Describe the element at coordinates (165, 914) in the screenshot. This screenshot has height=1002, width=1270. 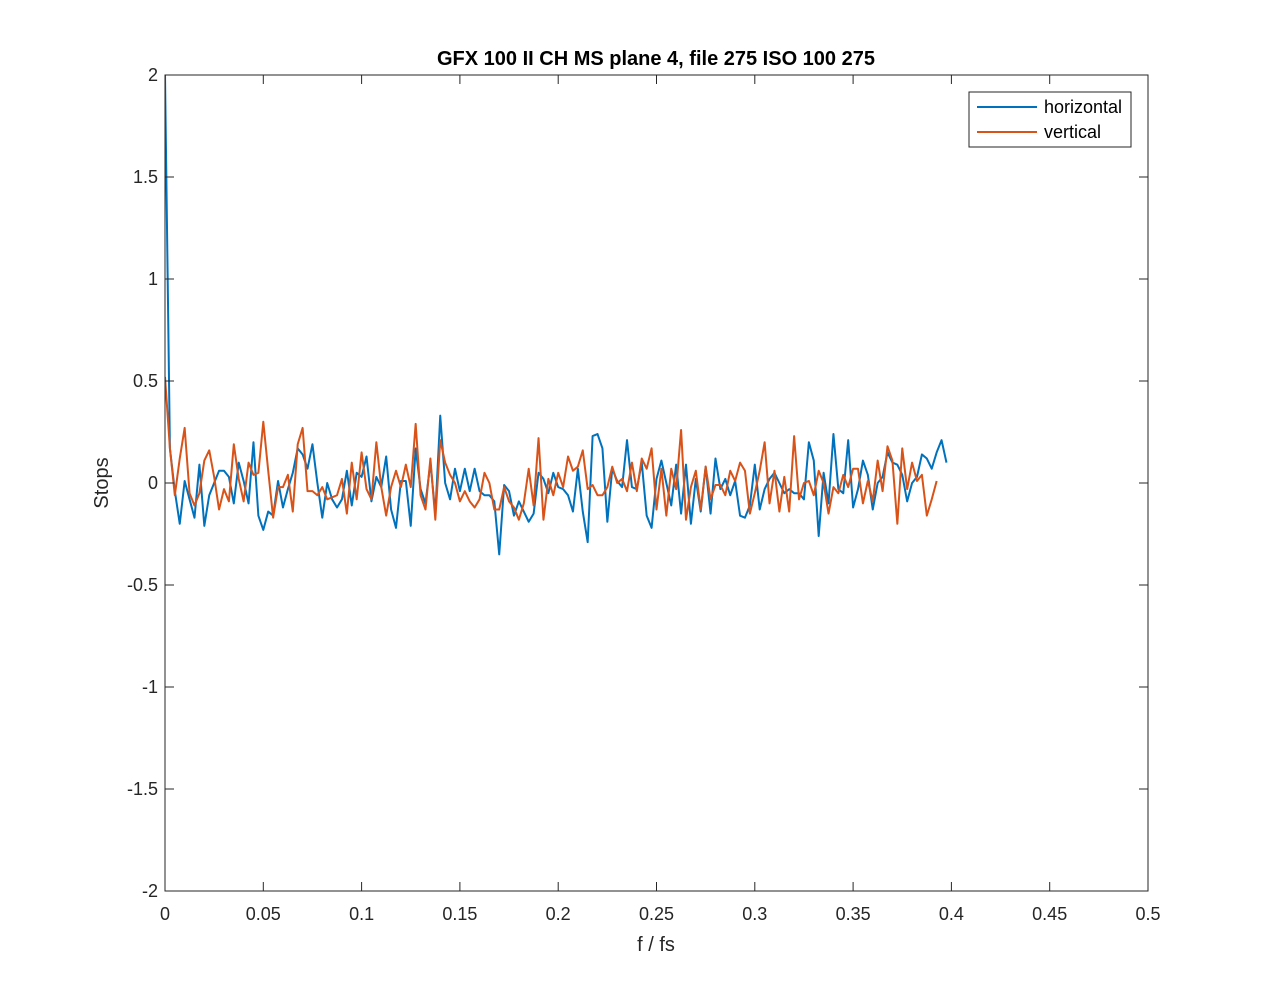
I see `x-tick-label: 0` at that location.